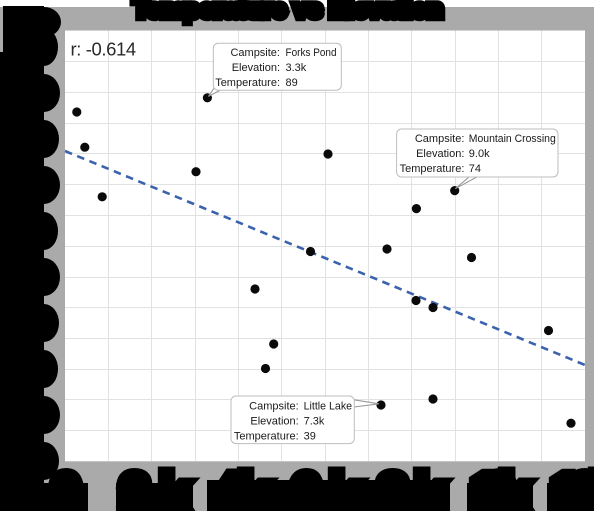  I want to click on svg-text: 0, so click(65, 486).